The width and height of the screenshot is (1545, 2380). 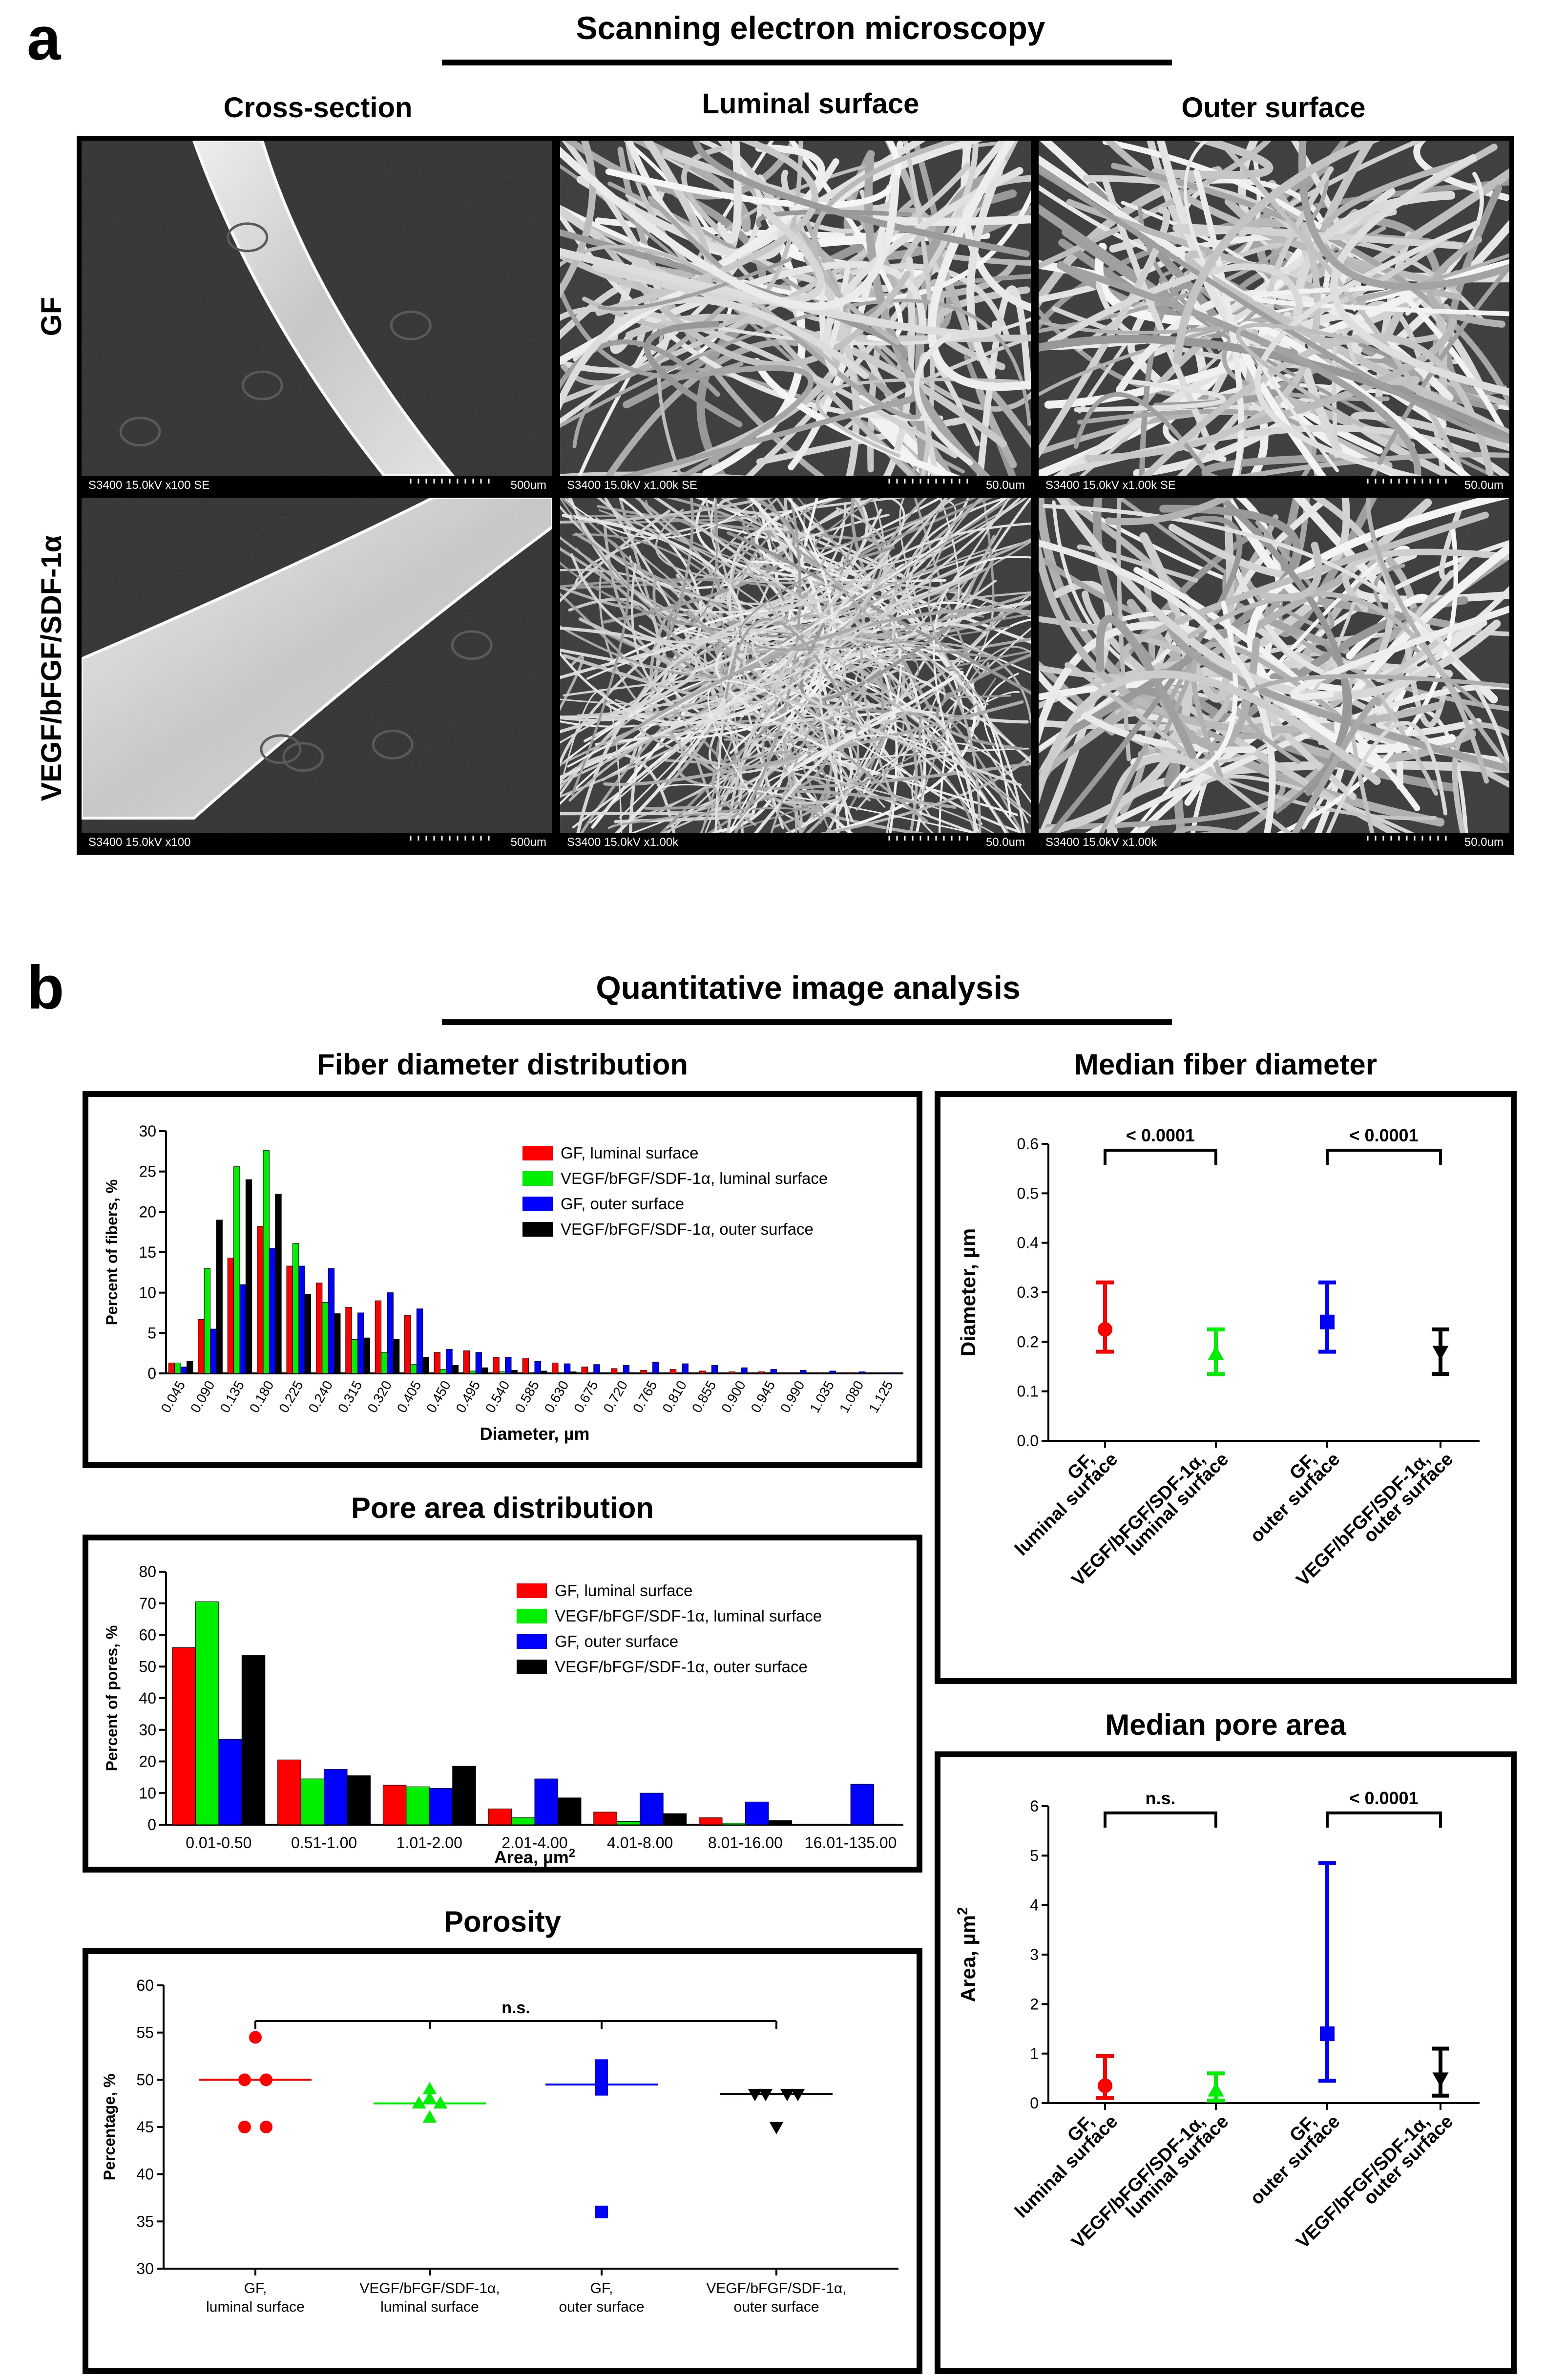 I want to click on x-tick-label: 0.51-1.00, so click(x=324, y=1843).